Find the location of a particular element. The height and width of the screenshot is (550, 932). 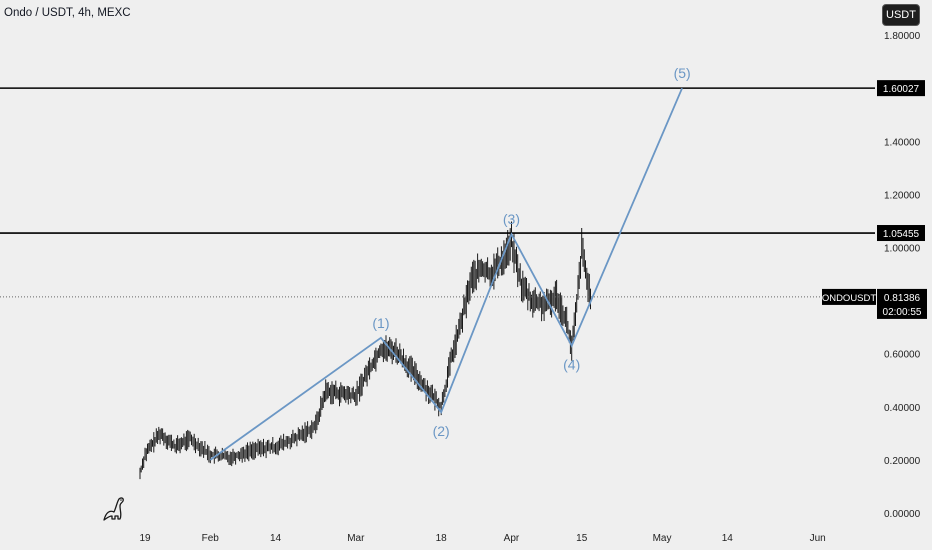

y-tick-label: 1.40000 is located at coordinates (902, 142).